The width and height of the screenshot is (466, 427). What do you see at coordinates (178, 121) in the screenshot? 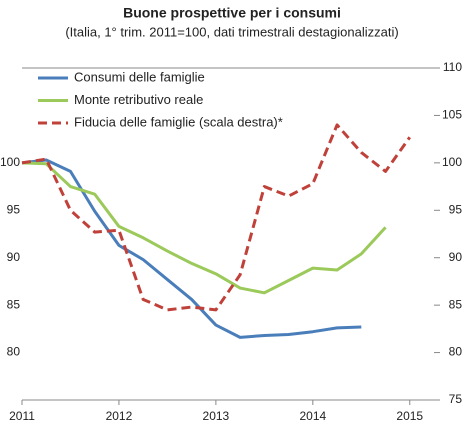
I see `legend-label: Fiducia delle famiglie (scala destra)*` at bounding box center [178, 121].